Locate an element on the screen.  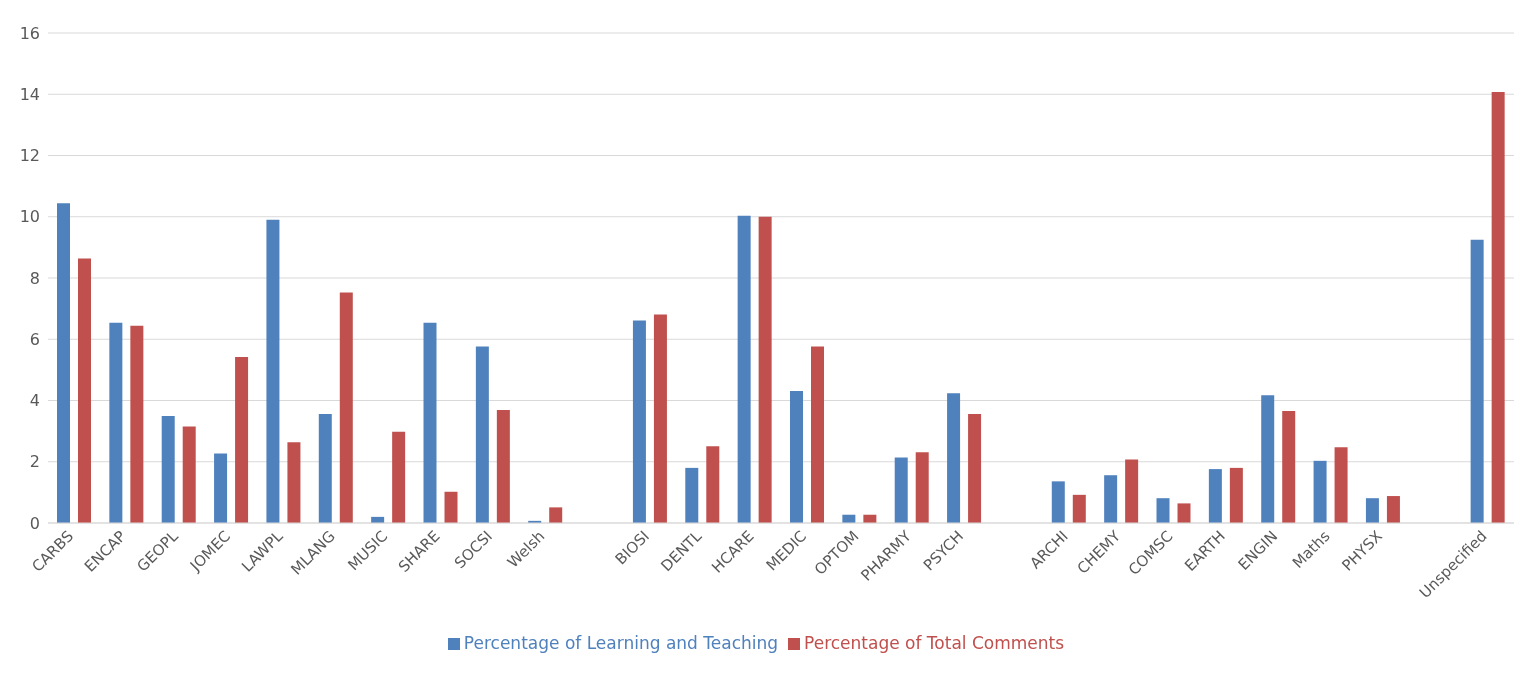
y-tick-label: 14 is located at coordinates (29, 94).